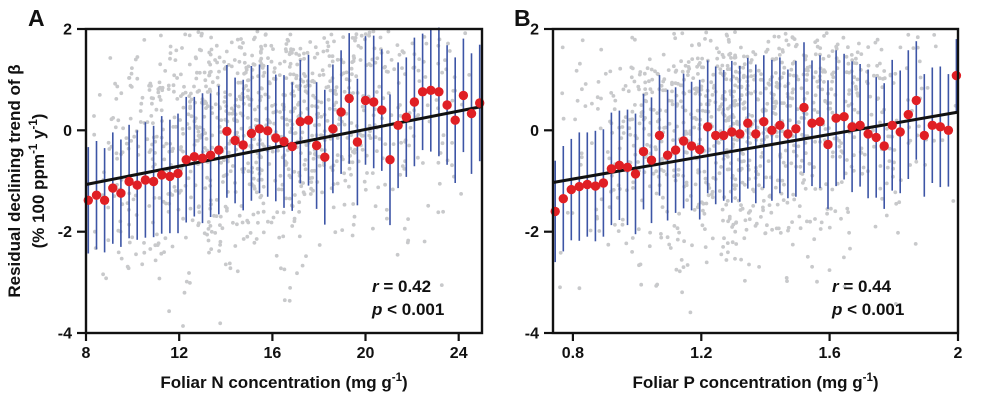 The height and width of the screenshot is (400, 988). I want to click on y-axis-title-line1: Residual declining trend of β, so click(14, 180).